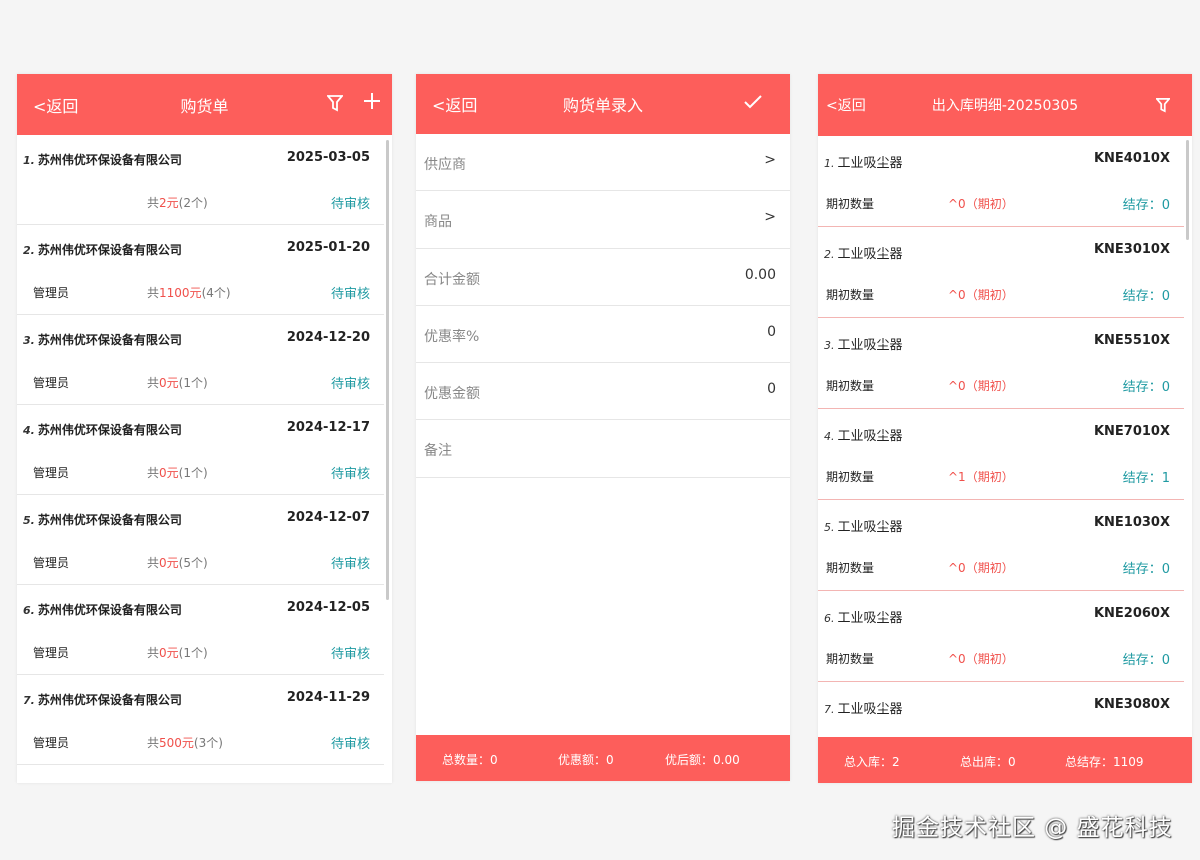 This screenshot has width=1200, height=860. Describe the element at coordinates (586, 760) in the screenshot. I see `discount-amount: 优惠额：0` at that location.